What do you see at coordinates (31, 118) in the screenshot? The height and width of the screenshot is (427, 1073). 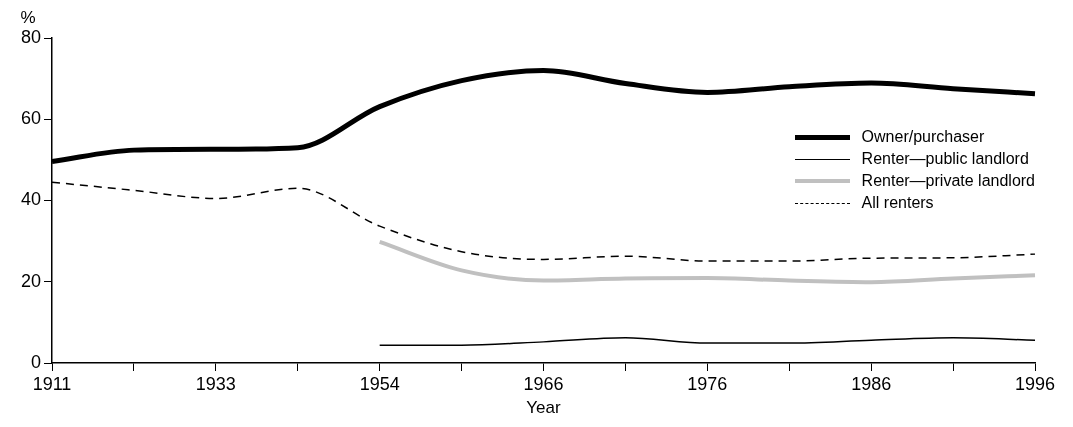 I see `y-tick-label: 60` at bounding box center [31, 118].